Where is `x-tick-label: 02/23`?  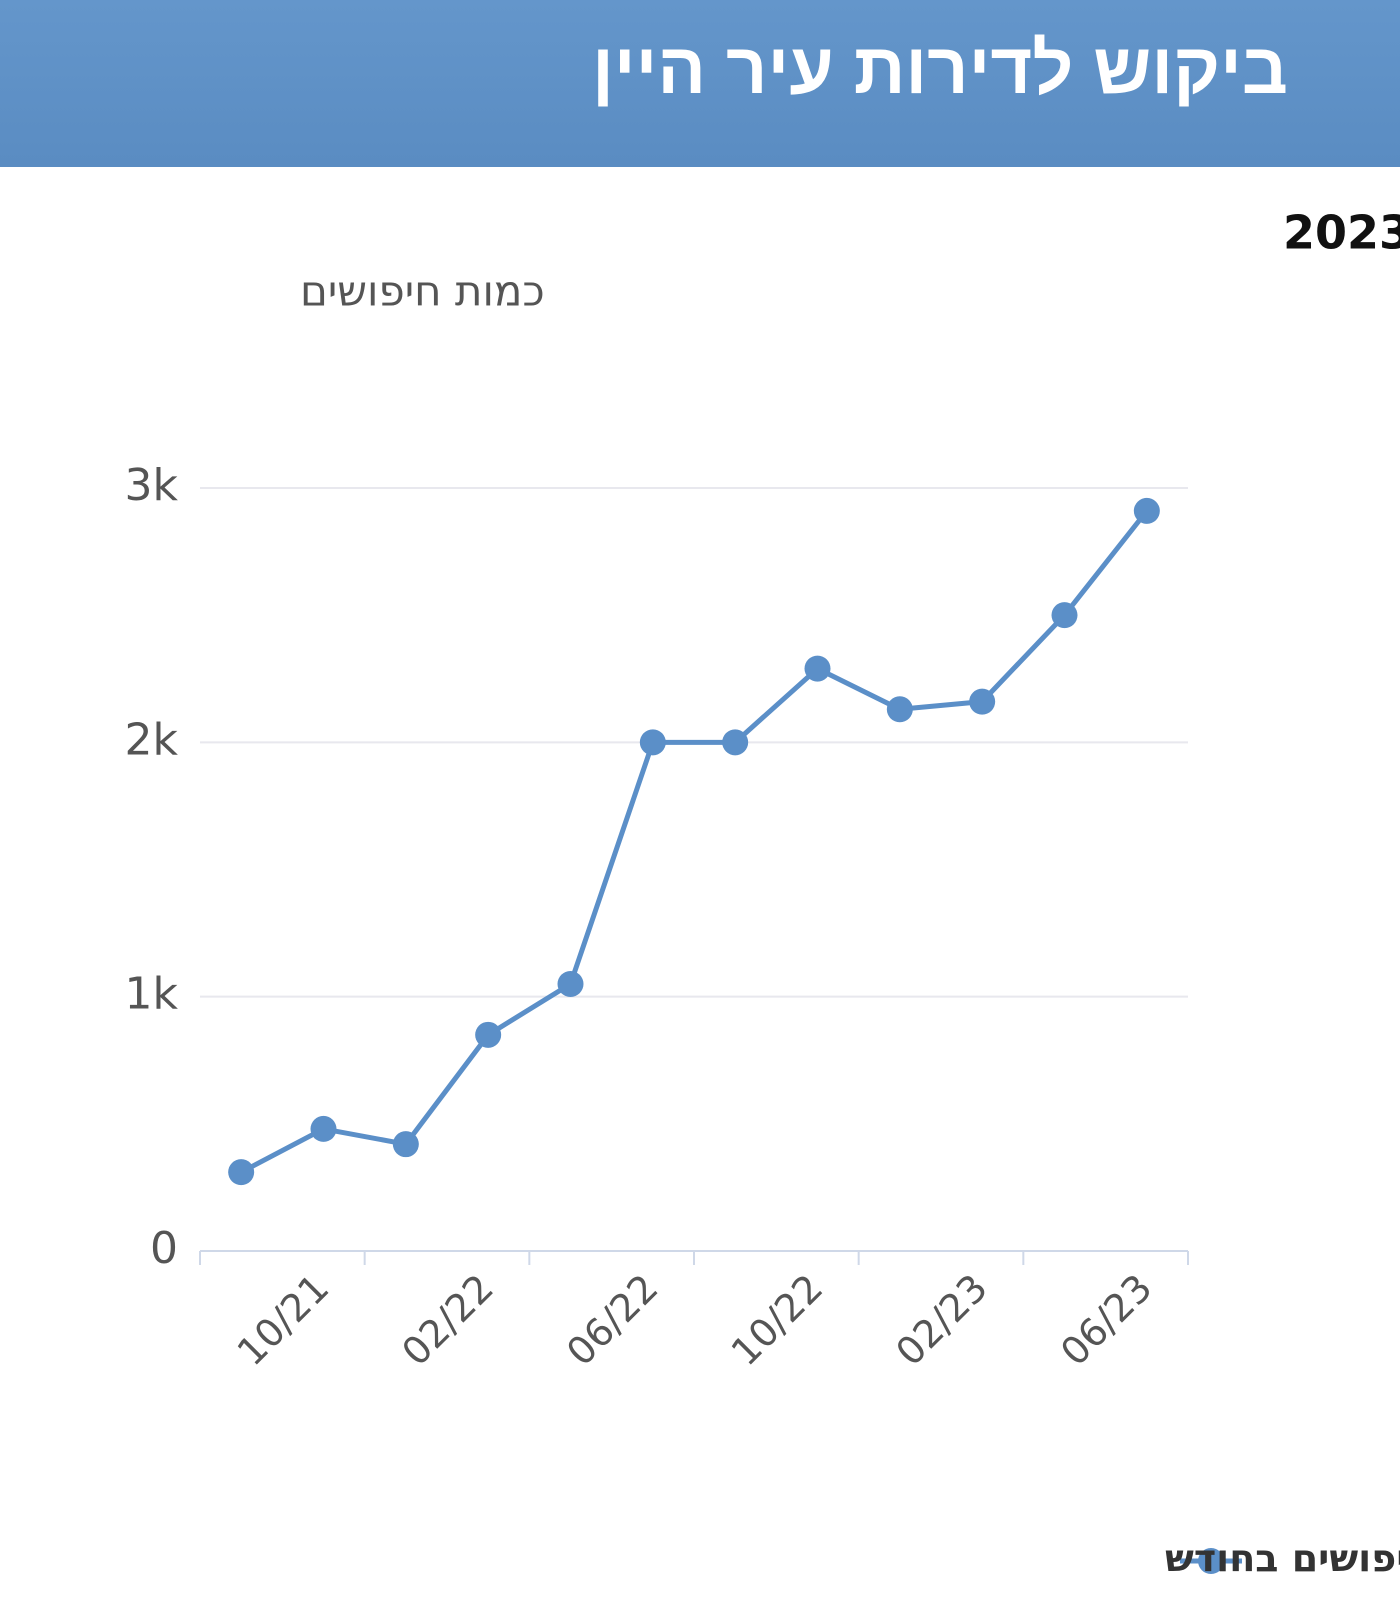
x-tick-label: 02/23 is located at coordinates (941, 1320).